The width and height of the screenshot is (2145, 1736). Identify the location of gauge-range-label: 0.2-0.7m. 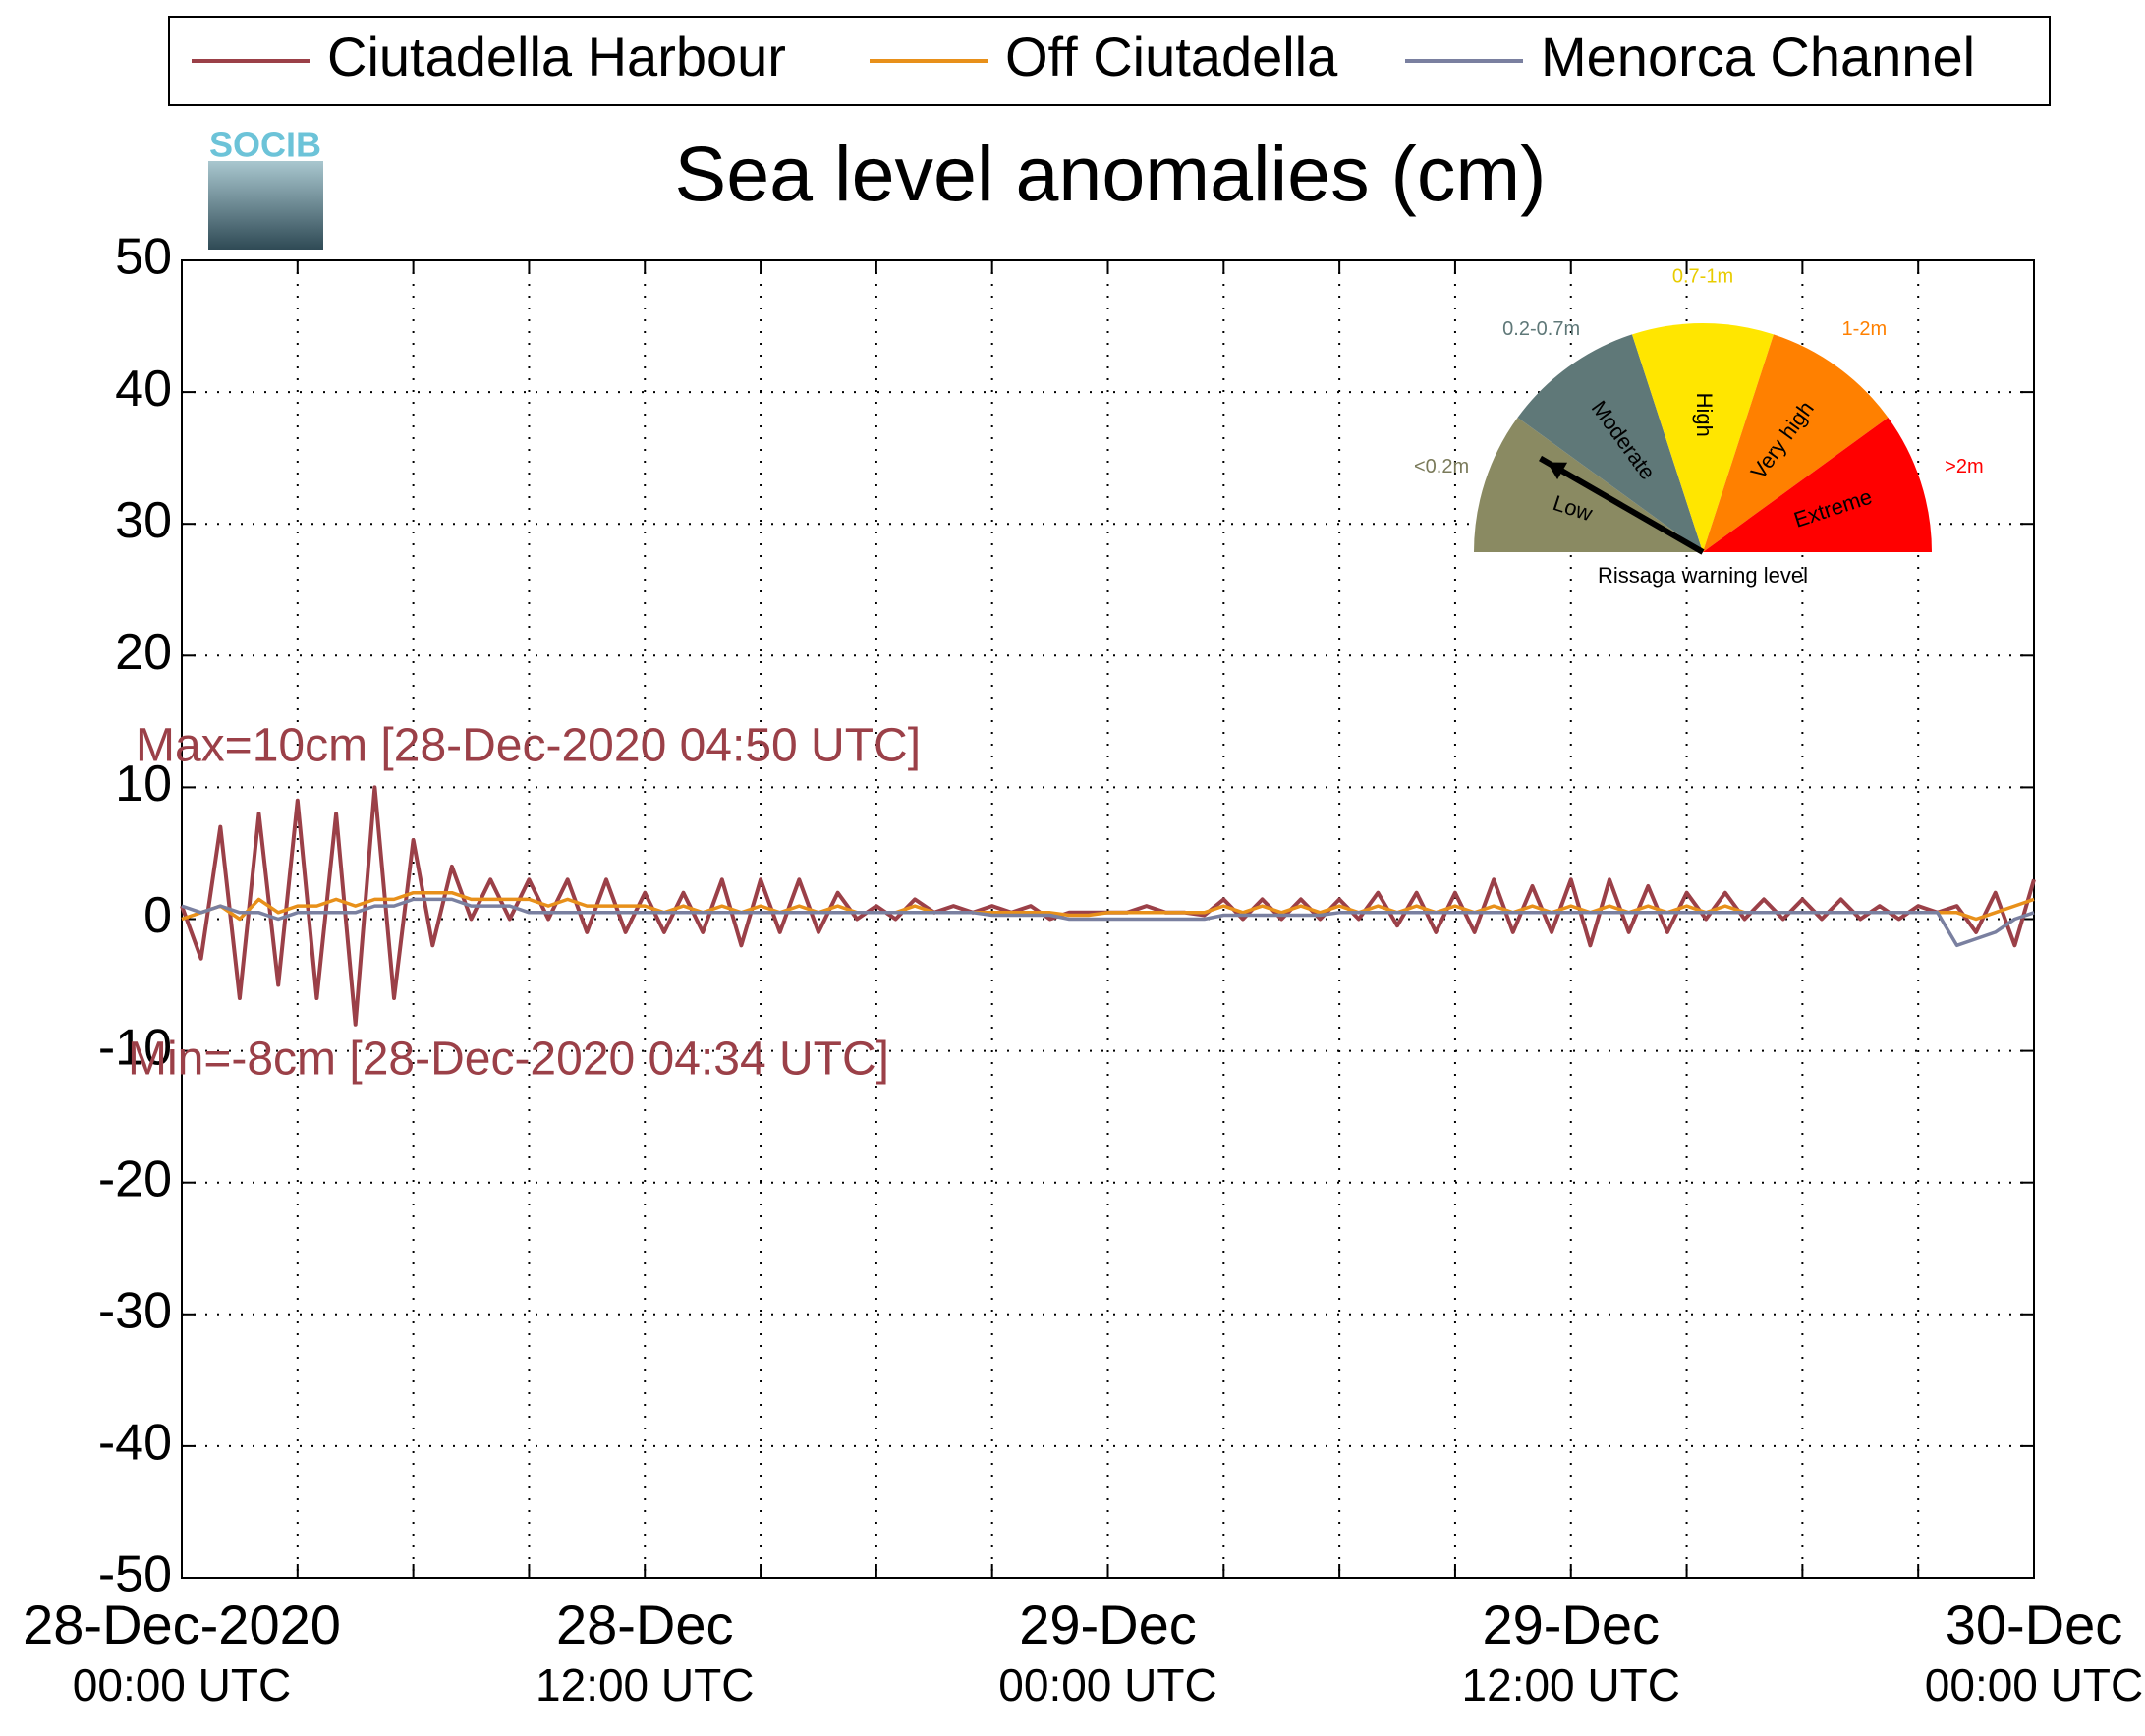
(1541, 329).